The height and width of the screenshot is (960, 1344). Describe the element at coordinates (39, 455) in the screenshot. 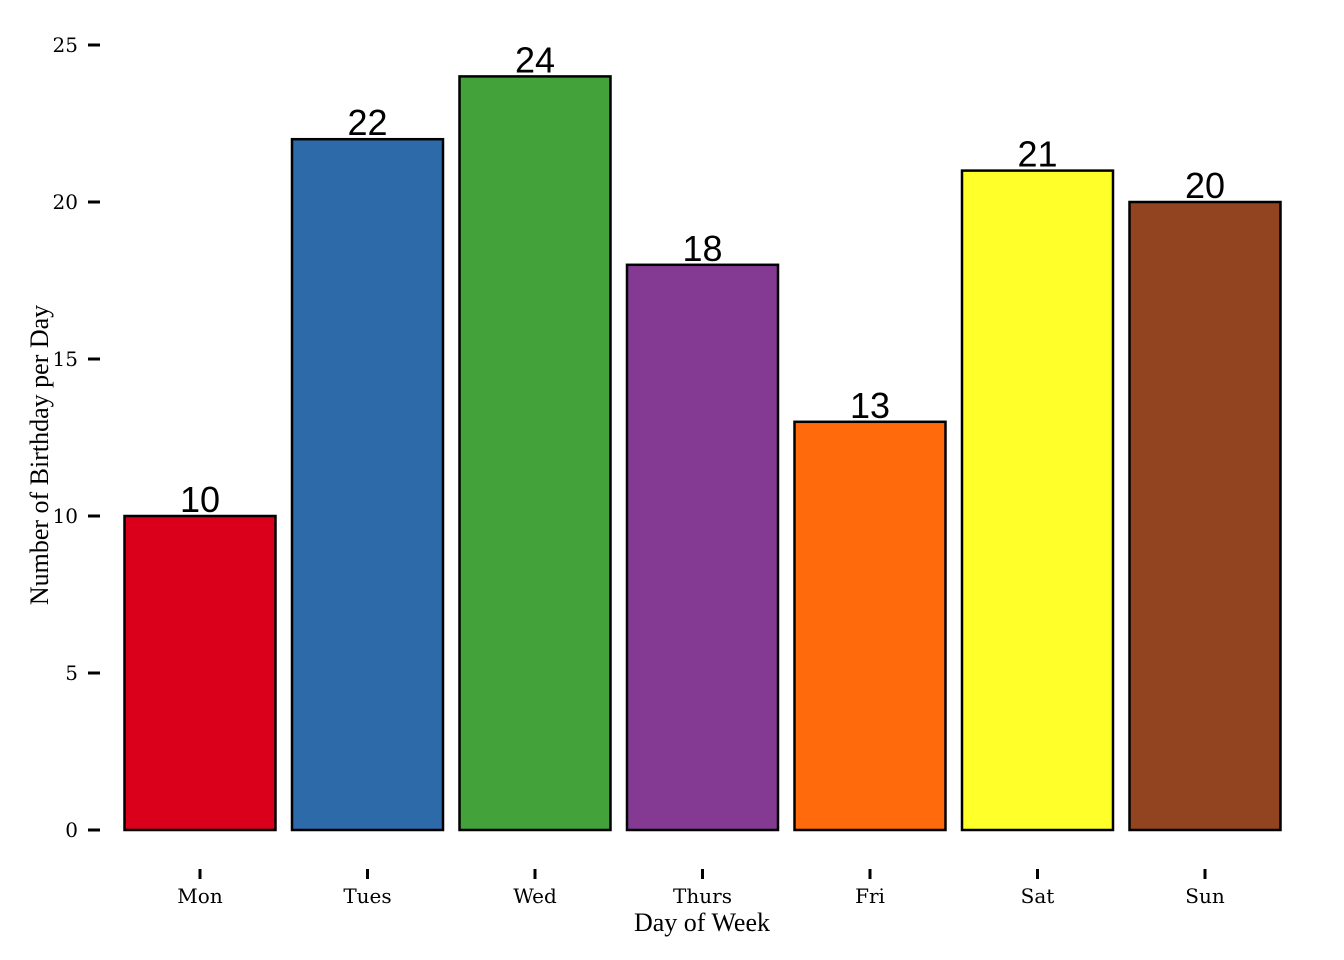

I see `y-axis-title: Number of Birthday per Day` at that location.